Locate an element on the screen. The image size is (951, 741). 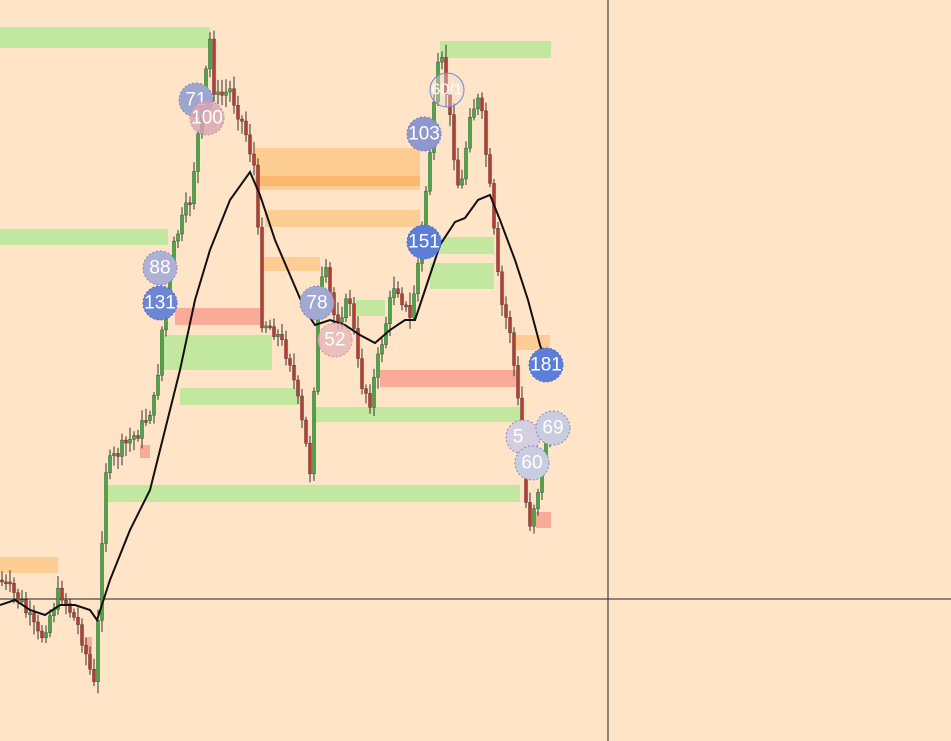
bubble: 181 is located at coordinates (546, 365).